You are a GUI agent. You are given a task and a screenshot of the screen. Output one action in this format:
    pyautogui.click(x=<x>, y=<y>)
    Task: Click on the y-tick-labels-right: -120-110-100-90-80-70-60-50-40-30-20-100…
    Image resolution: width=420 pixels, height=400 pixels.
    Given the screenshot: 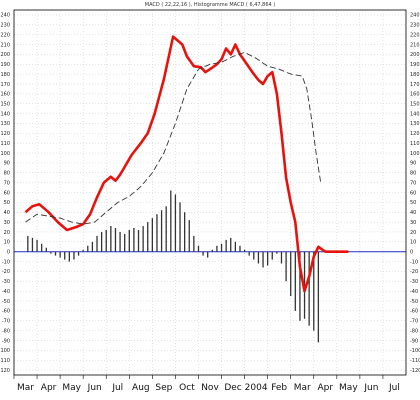 What is the action you would take?
    pyautogui.click(x=415, y=193)
    